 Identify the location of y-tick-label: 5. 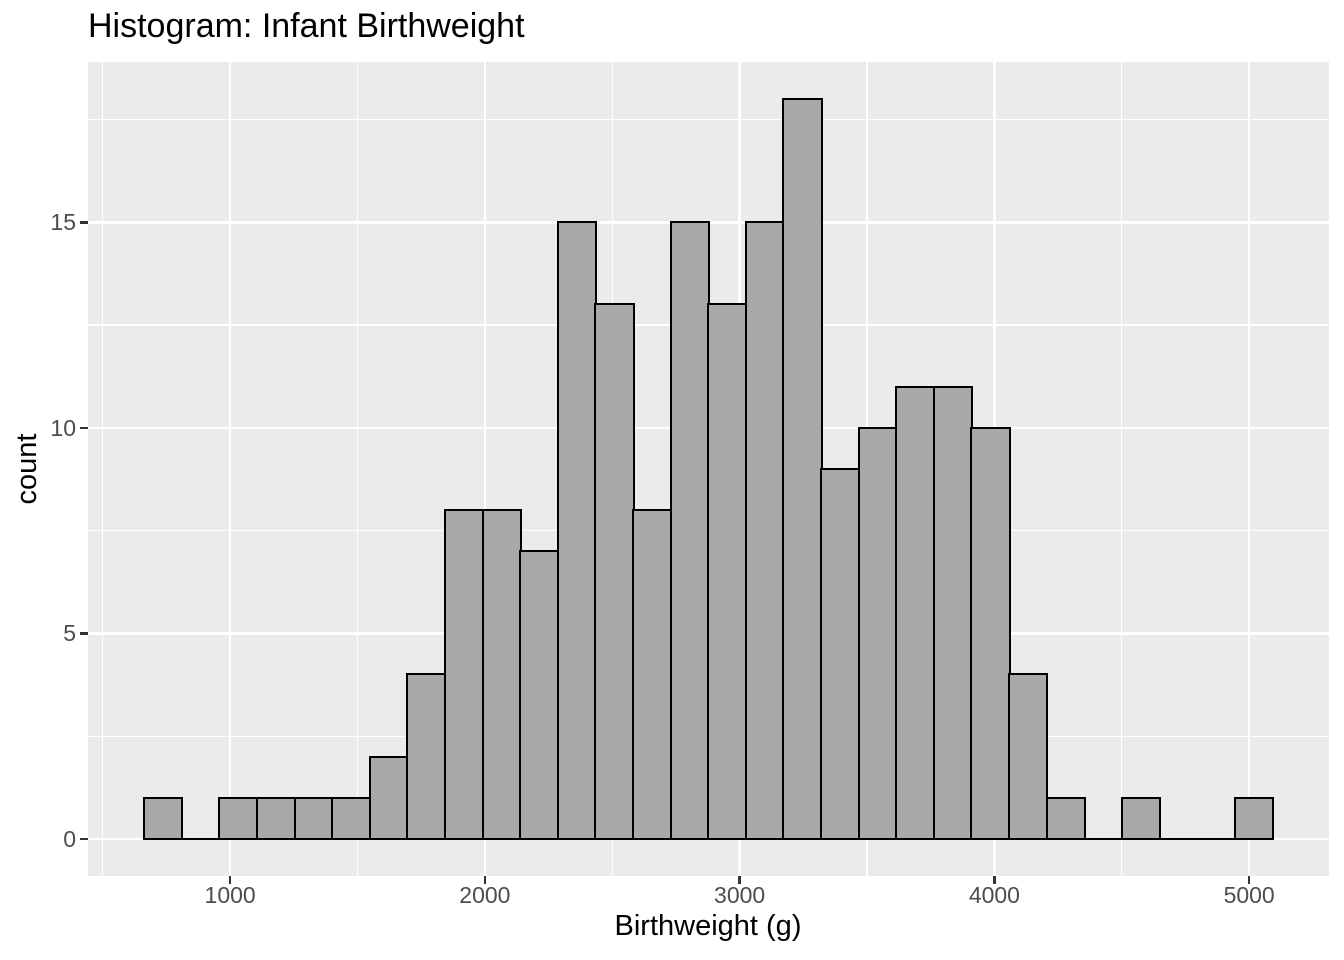
(69, 633).